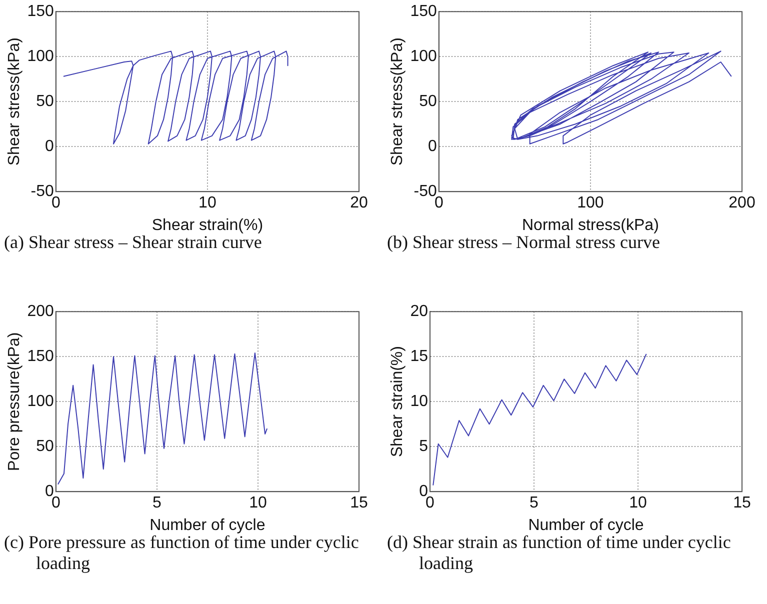 Image resolution: width=767 pixels, height=604 pixels. I want to click on text: (c) Pore pressure as function of time under cyclic loading, so click(181, 553).